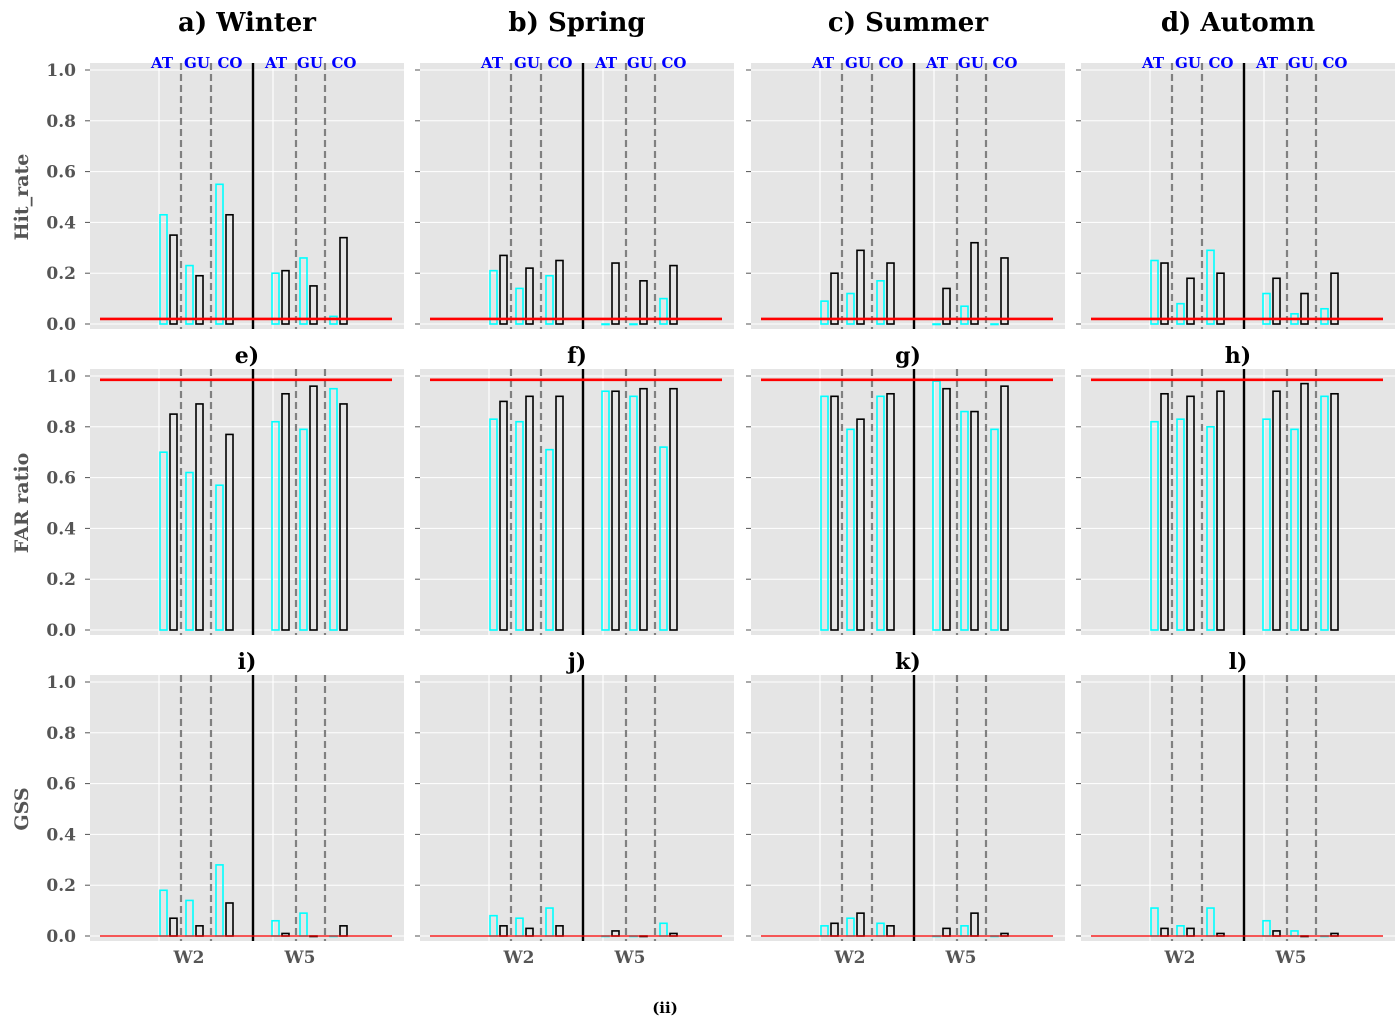 This screenshot has height=1021, width=1400. I want to click on group-label-r0c3-0: AT, so click(1153, 63).